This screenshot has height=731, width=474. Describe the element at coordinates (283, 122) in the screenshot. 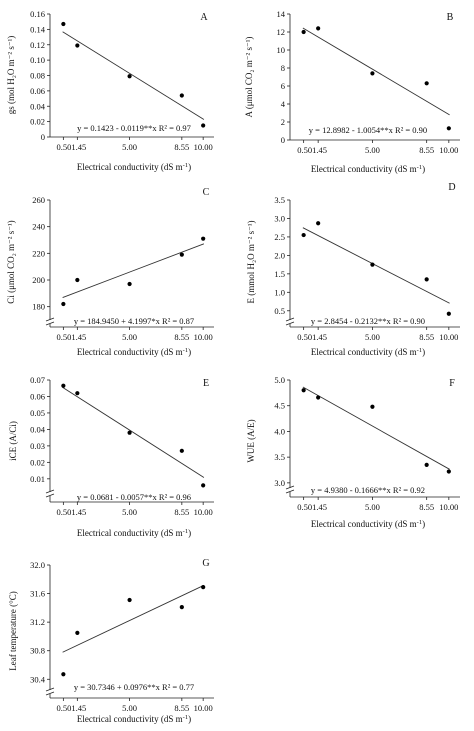

I see `y-tick-label: 2` at that location.